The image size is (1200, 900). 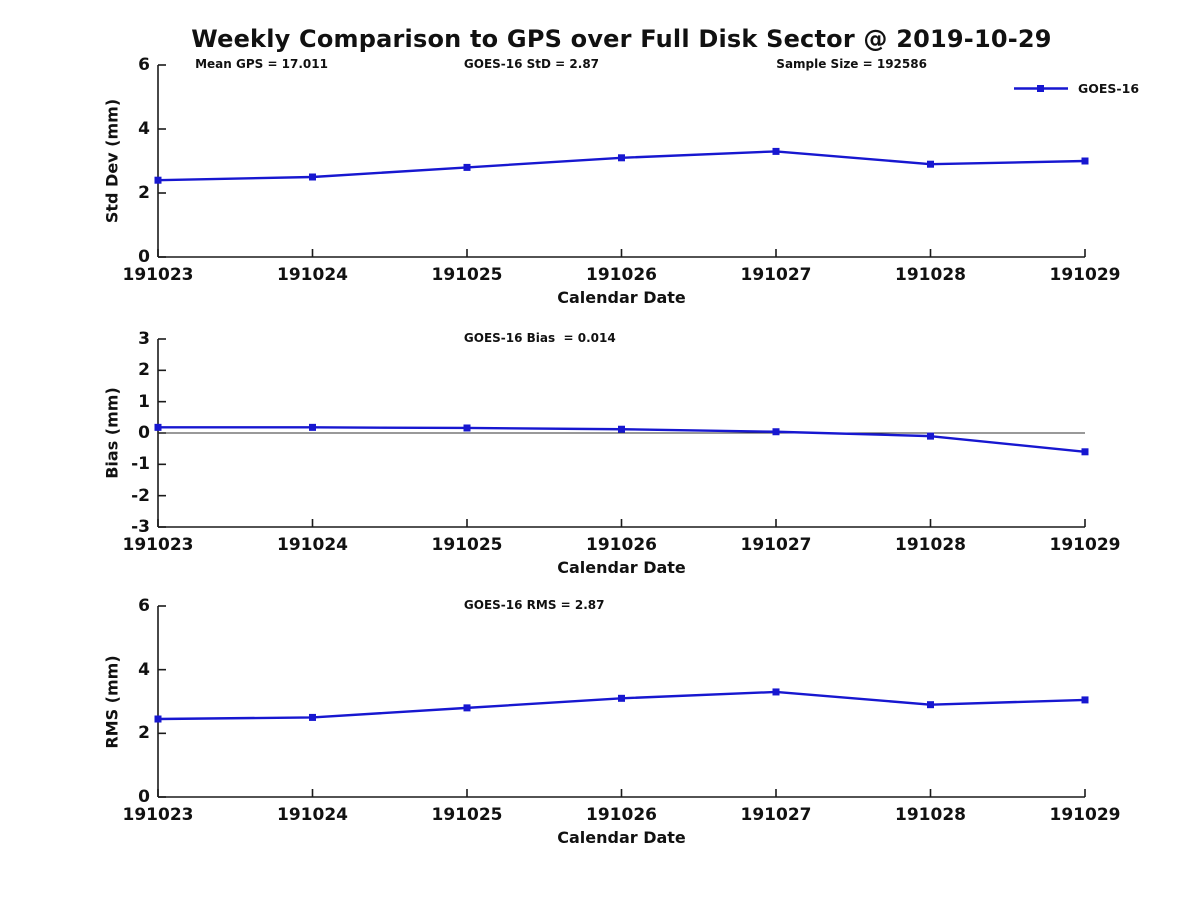 What do you see at coordinates (1109, 88) in the screenshot?
I see `legend-label: GOES-16` at bounding box center [1109, 88].